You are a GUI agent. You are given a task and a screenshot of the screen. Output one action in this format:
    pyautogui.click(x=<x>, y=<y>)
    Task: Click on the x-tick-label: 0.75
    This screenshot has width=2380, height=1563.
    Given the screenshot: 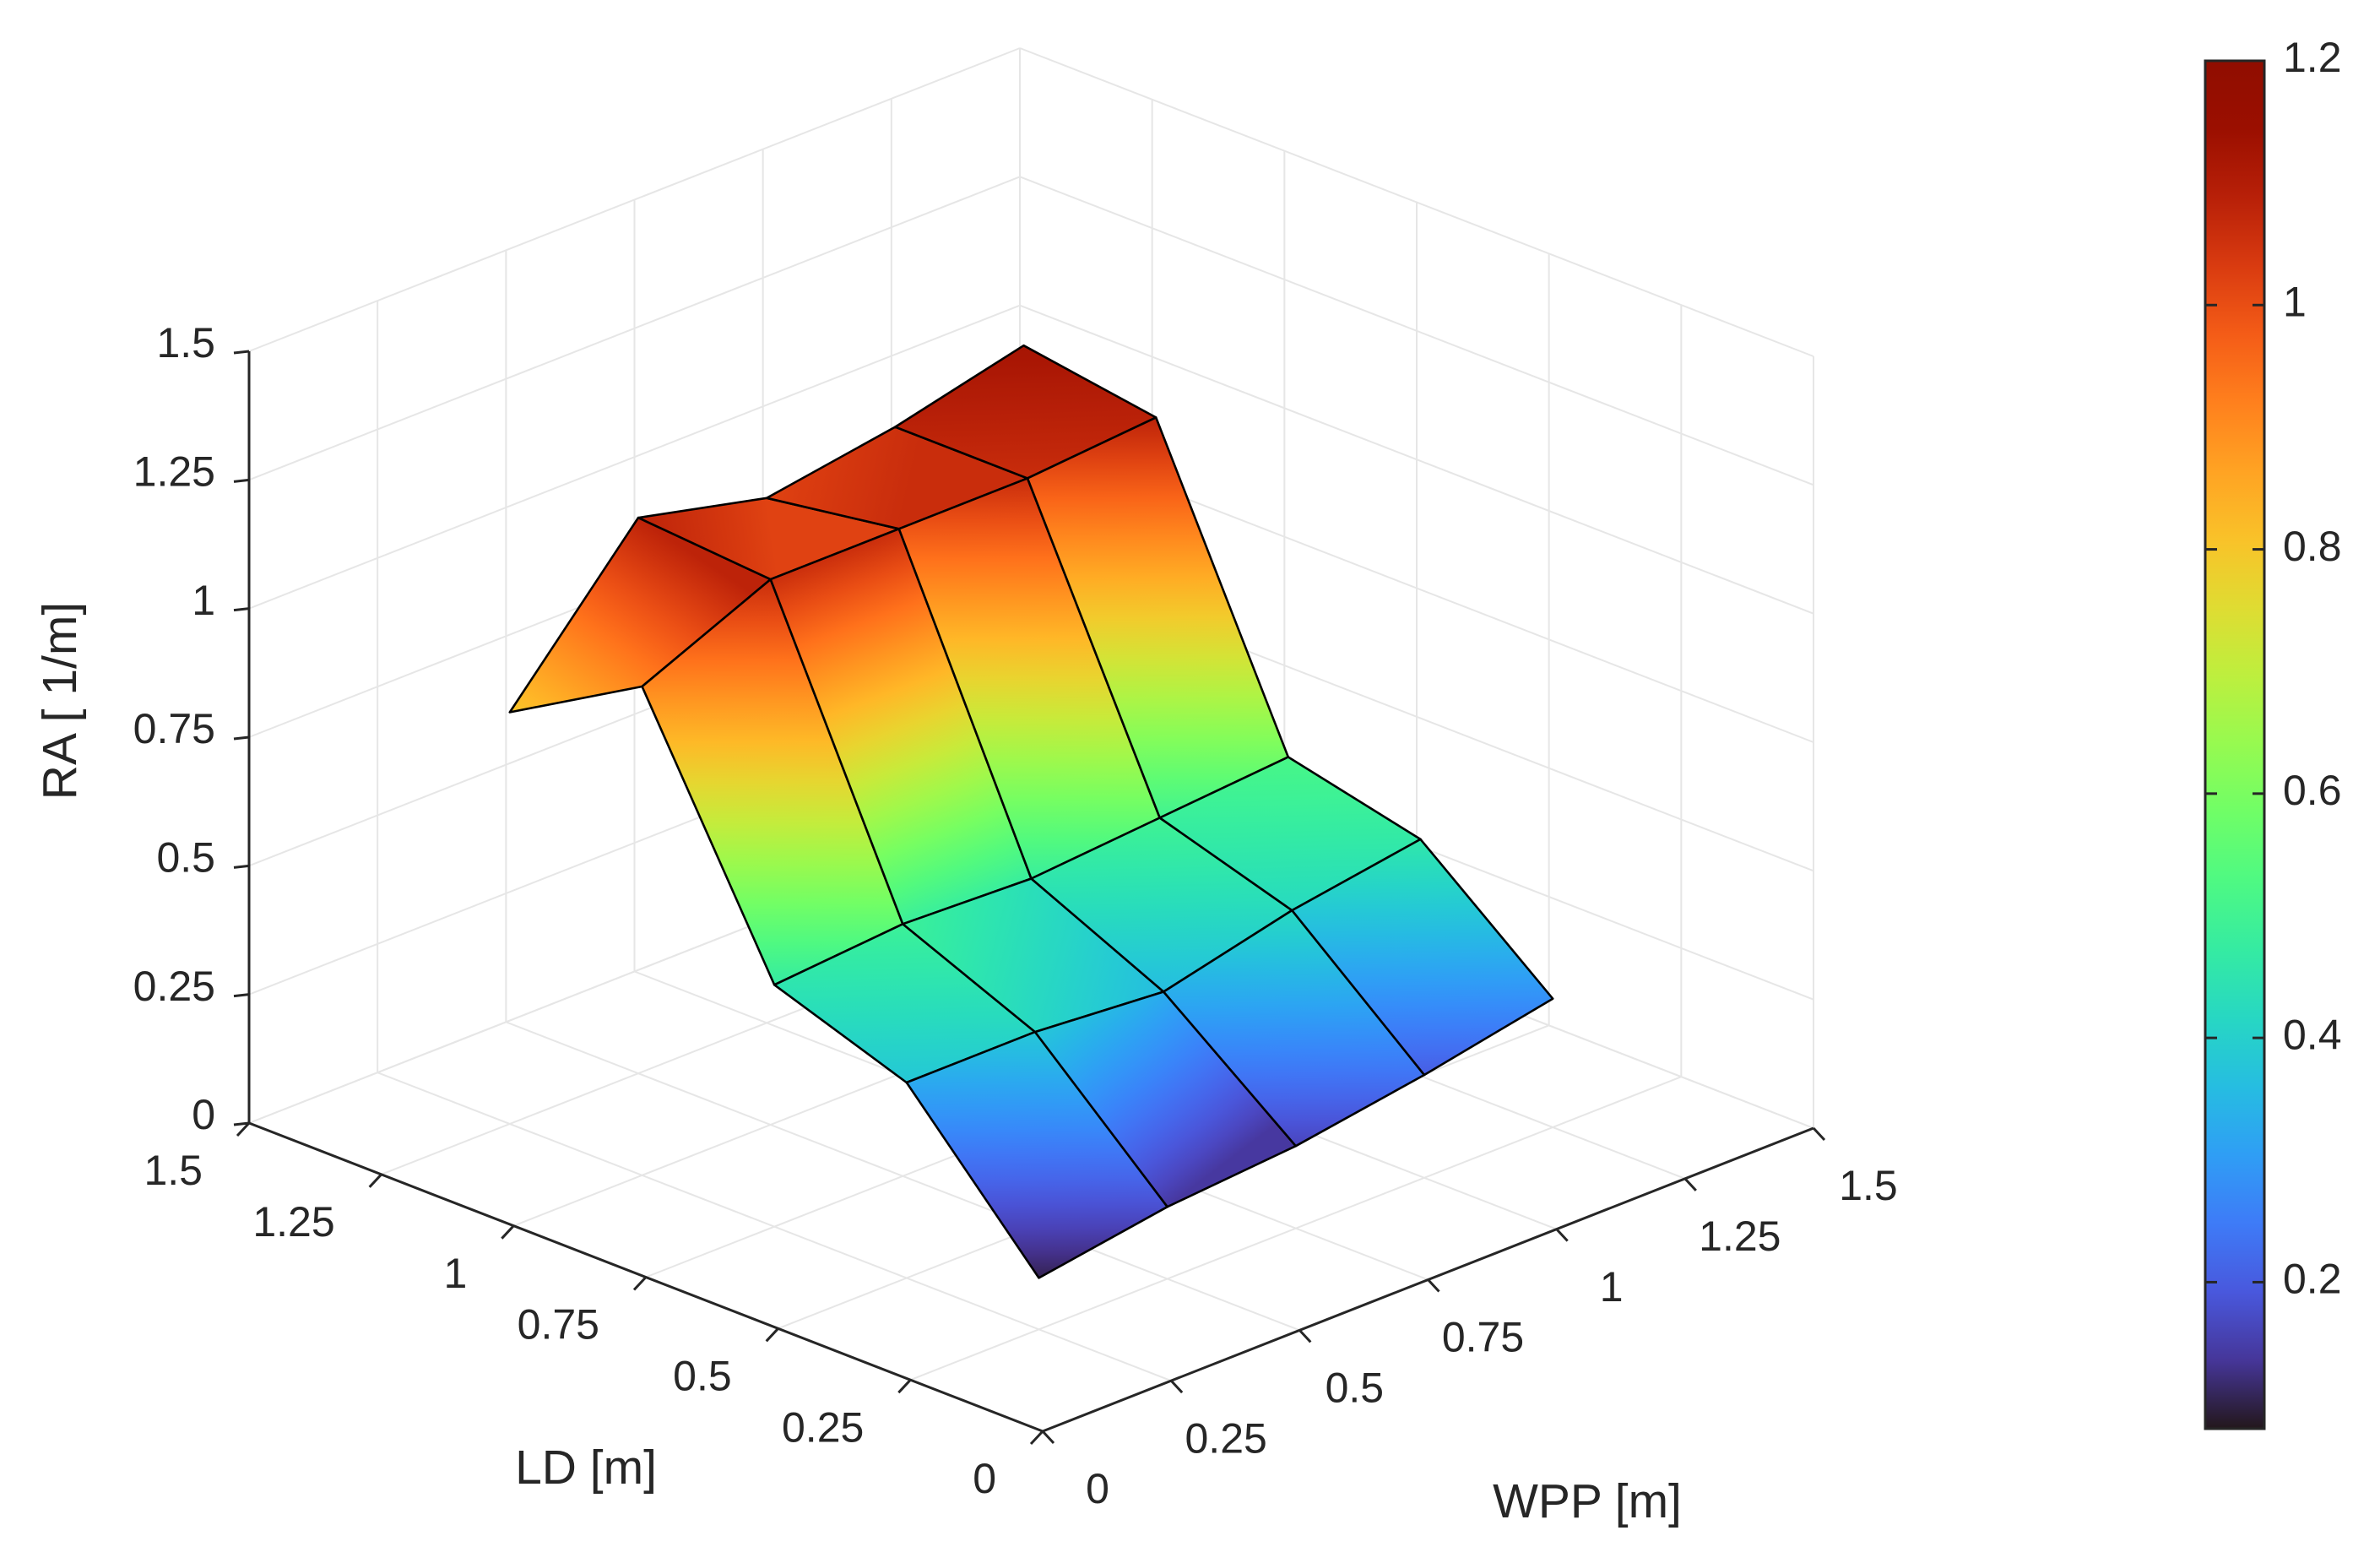 What is the action you would take?
    pyautogui.click(x=1483, y=1337)
    